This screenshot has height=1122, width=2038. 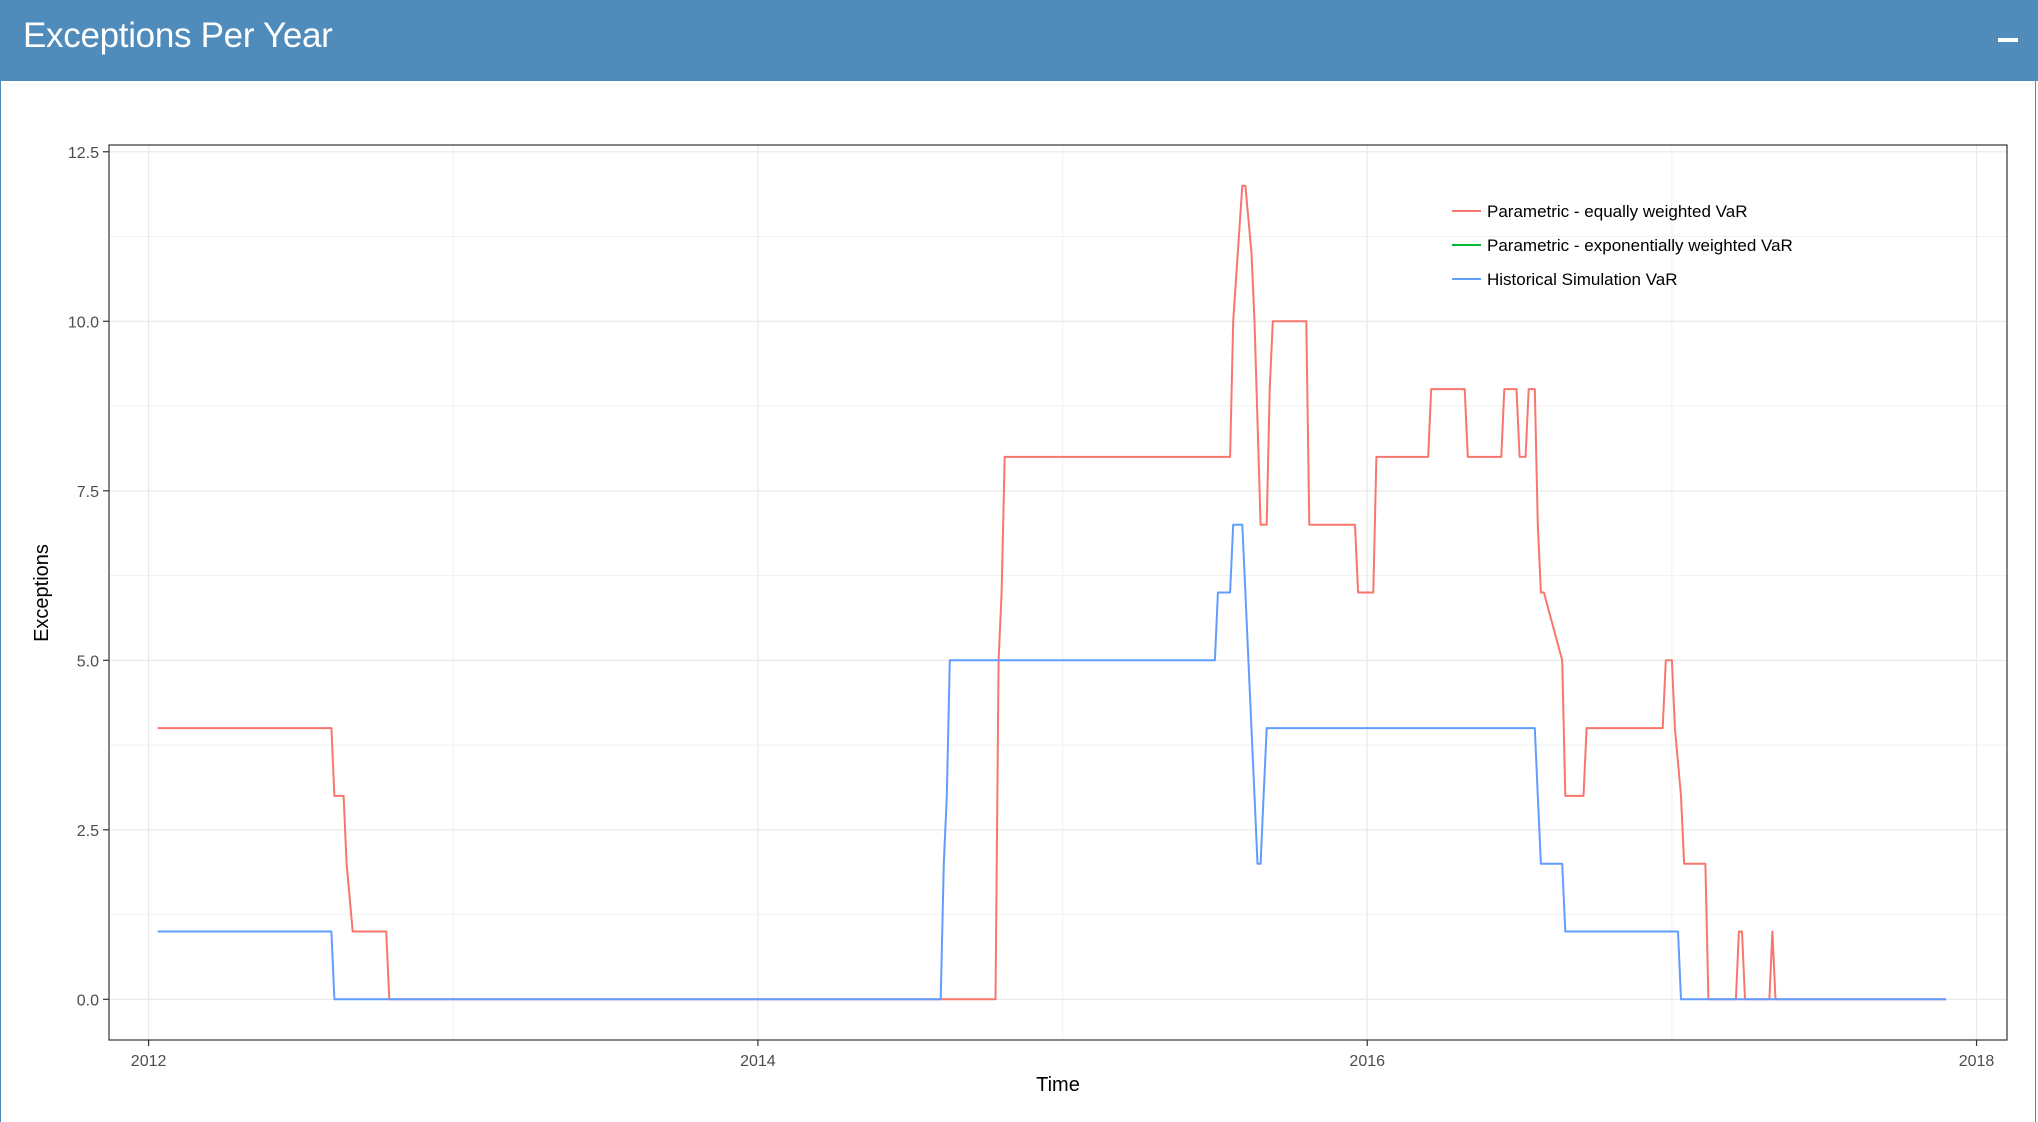 What do you see at coordinates (1019, 40) in the screenshot?
I see `panel-header: Exceptions Per Year` at bounding box center [1019, 40].